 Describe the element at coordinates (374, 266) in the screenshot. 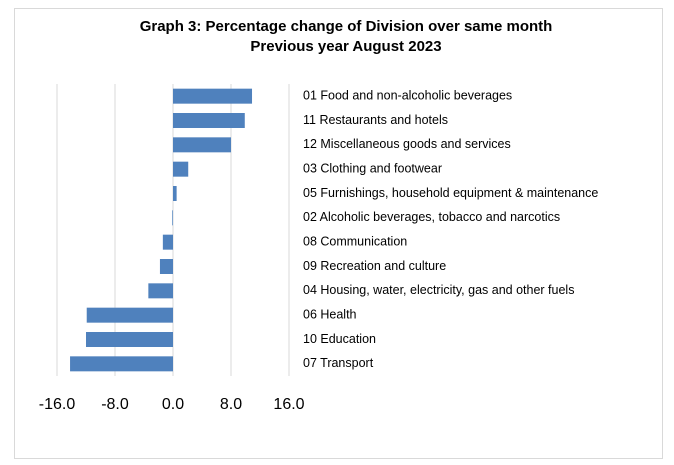

I see `category-label: 09 Recreation and culture` at that location.